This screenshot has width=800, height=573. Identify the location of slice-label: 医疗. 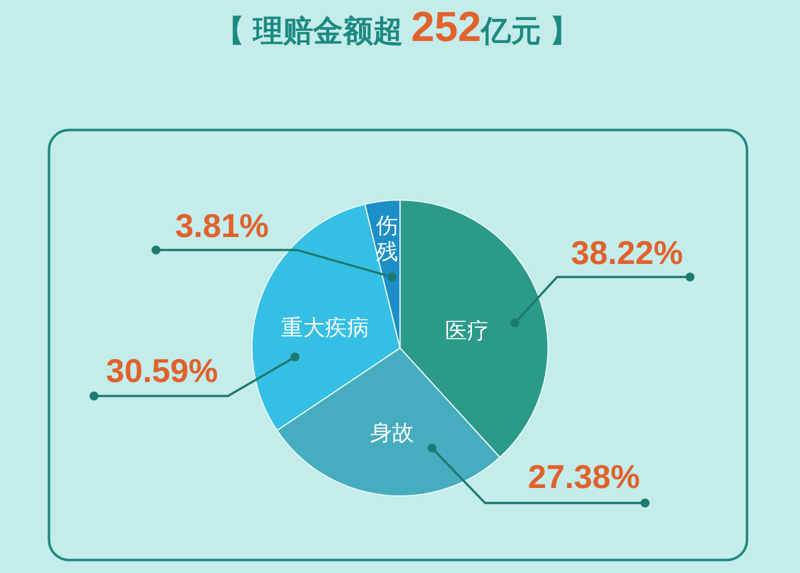
(467, 330).